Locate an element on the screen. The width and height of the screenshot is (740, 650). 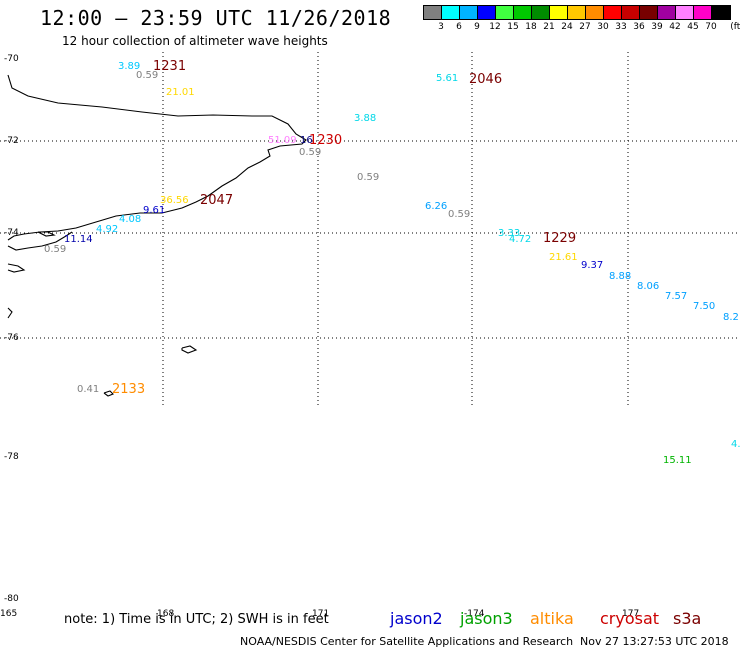
obs-label: 4. is located at coordinates (735, 444).